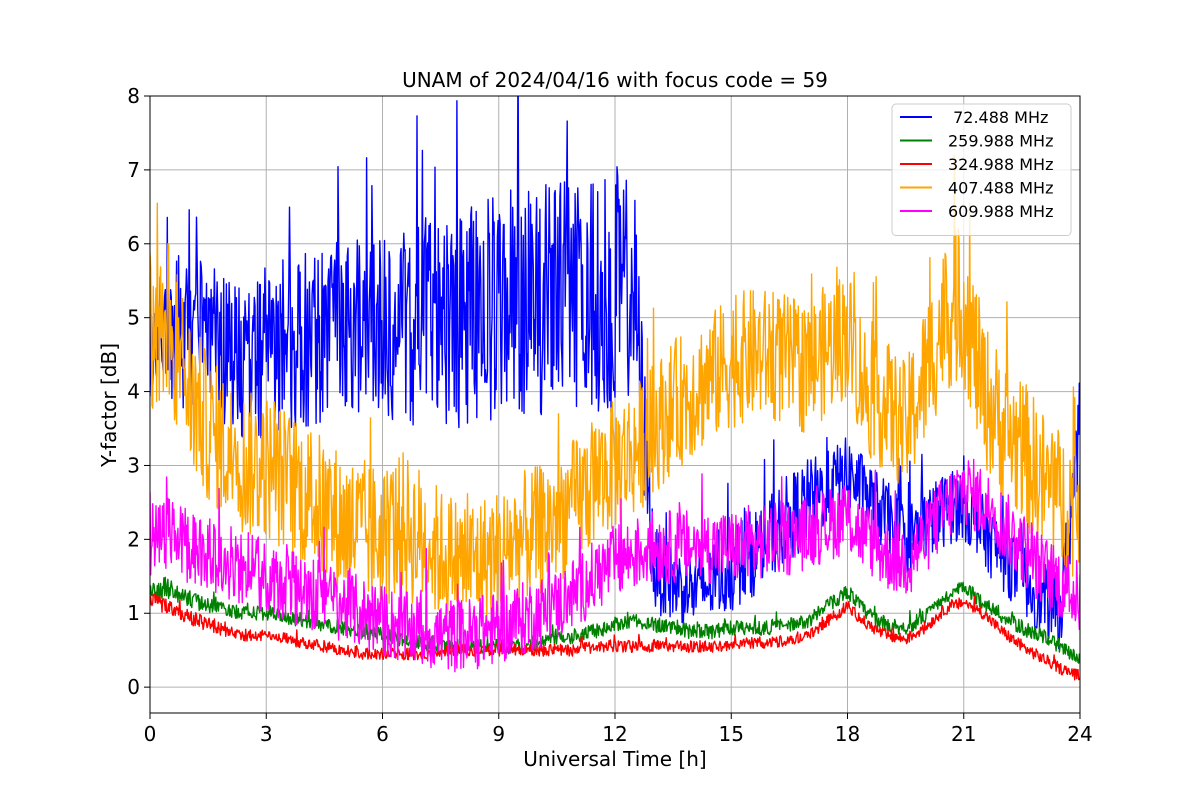 Image resolution: width=1200 pixels, height=800 pixels. Describe the element at coordinates (133, 170) in the screenshot. I see `y-tick-label: 7` at that location.